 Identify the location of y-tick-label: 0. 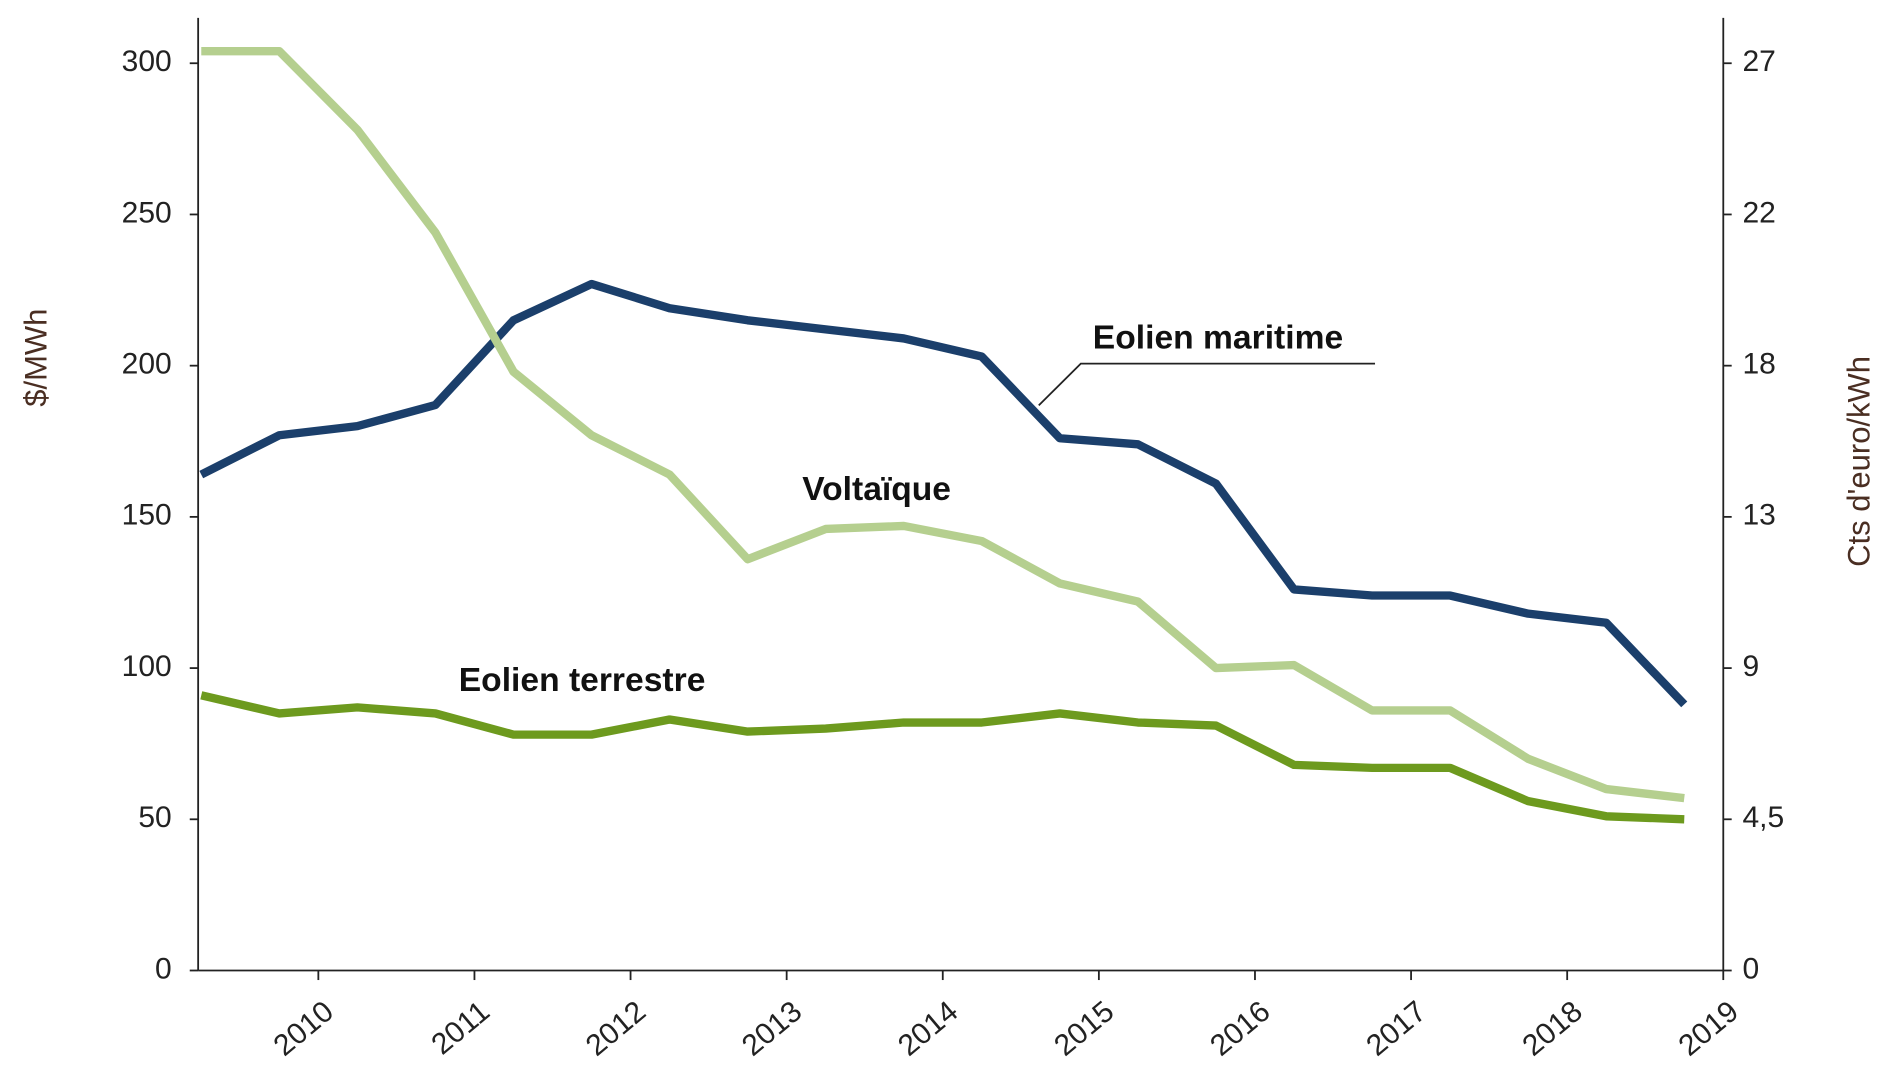
(163, 968).